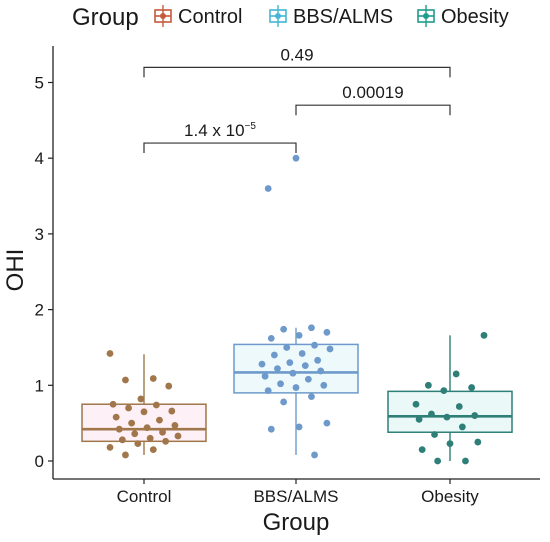 This screenshot has height=542, width=550. I want to click on significance-brackets: 1.4 x 10−5 0.00019 0.49, so click(297, 99).